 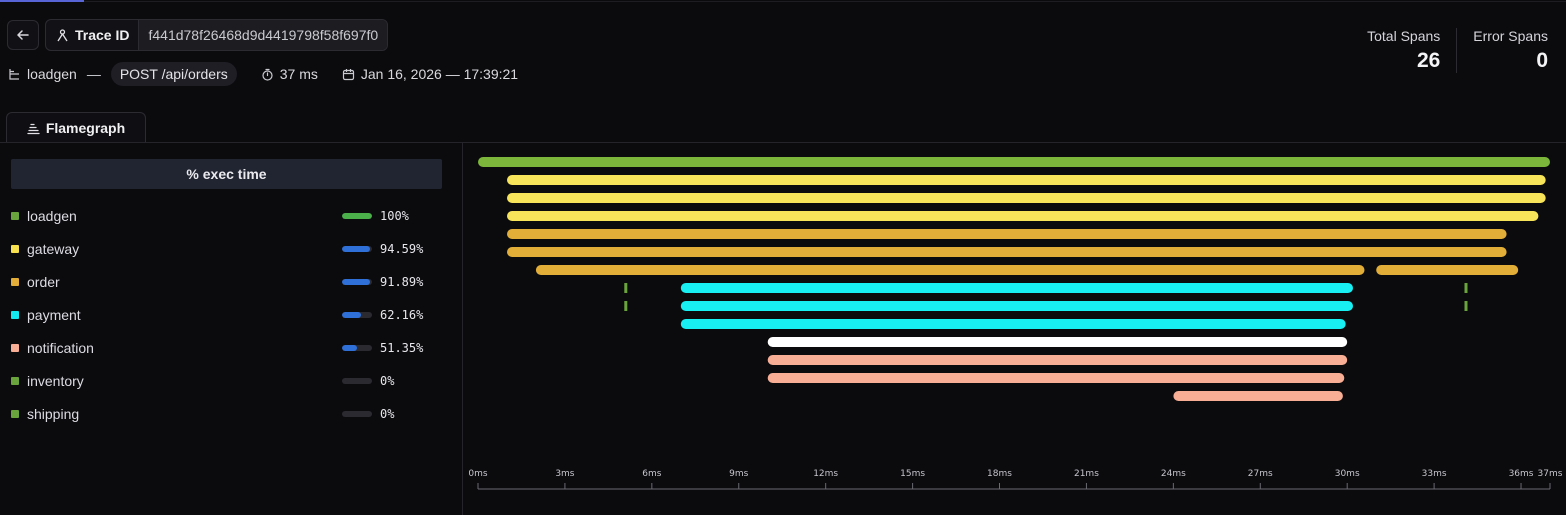 What do you see at coordinates (783, 142) in the screenshot?
I see `tabs-border` at bounding box center [783, 142].